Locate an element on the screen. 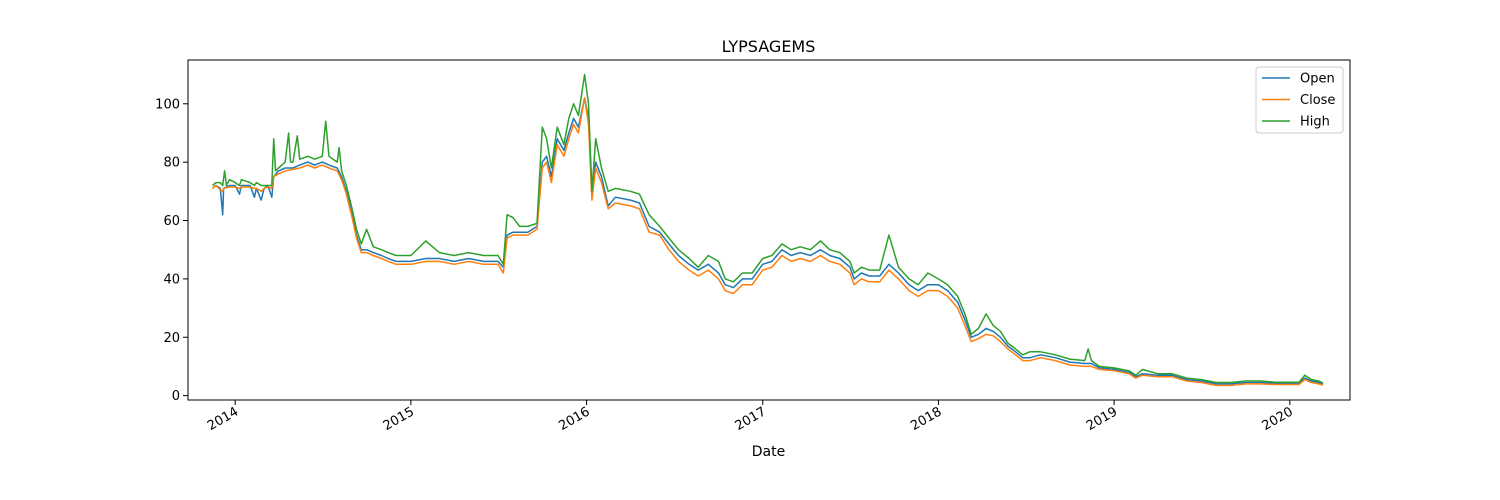 The height and width of the screenshot is (500, 1500). legend-label-open: Open is located at coordinates (1317, 79).